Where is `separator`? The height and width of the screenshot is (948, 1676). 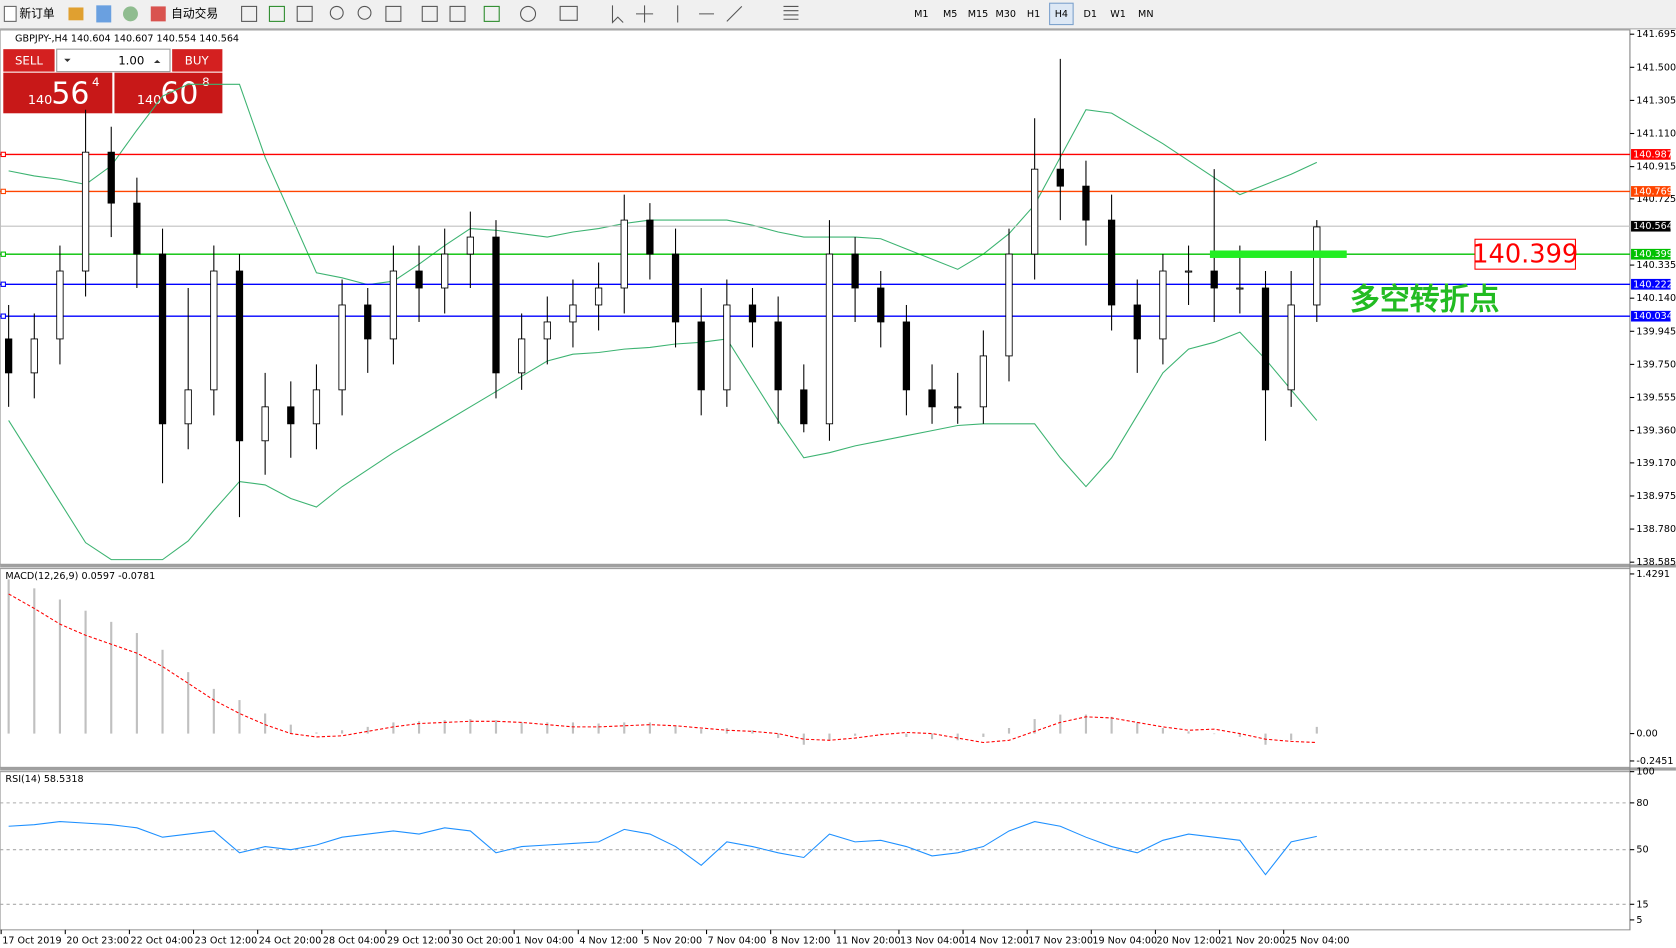
separator is located at coordinates (838, 566).